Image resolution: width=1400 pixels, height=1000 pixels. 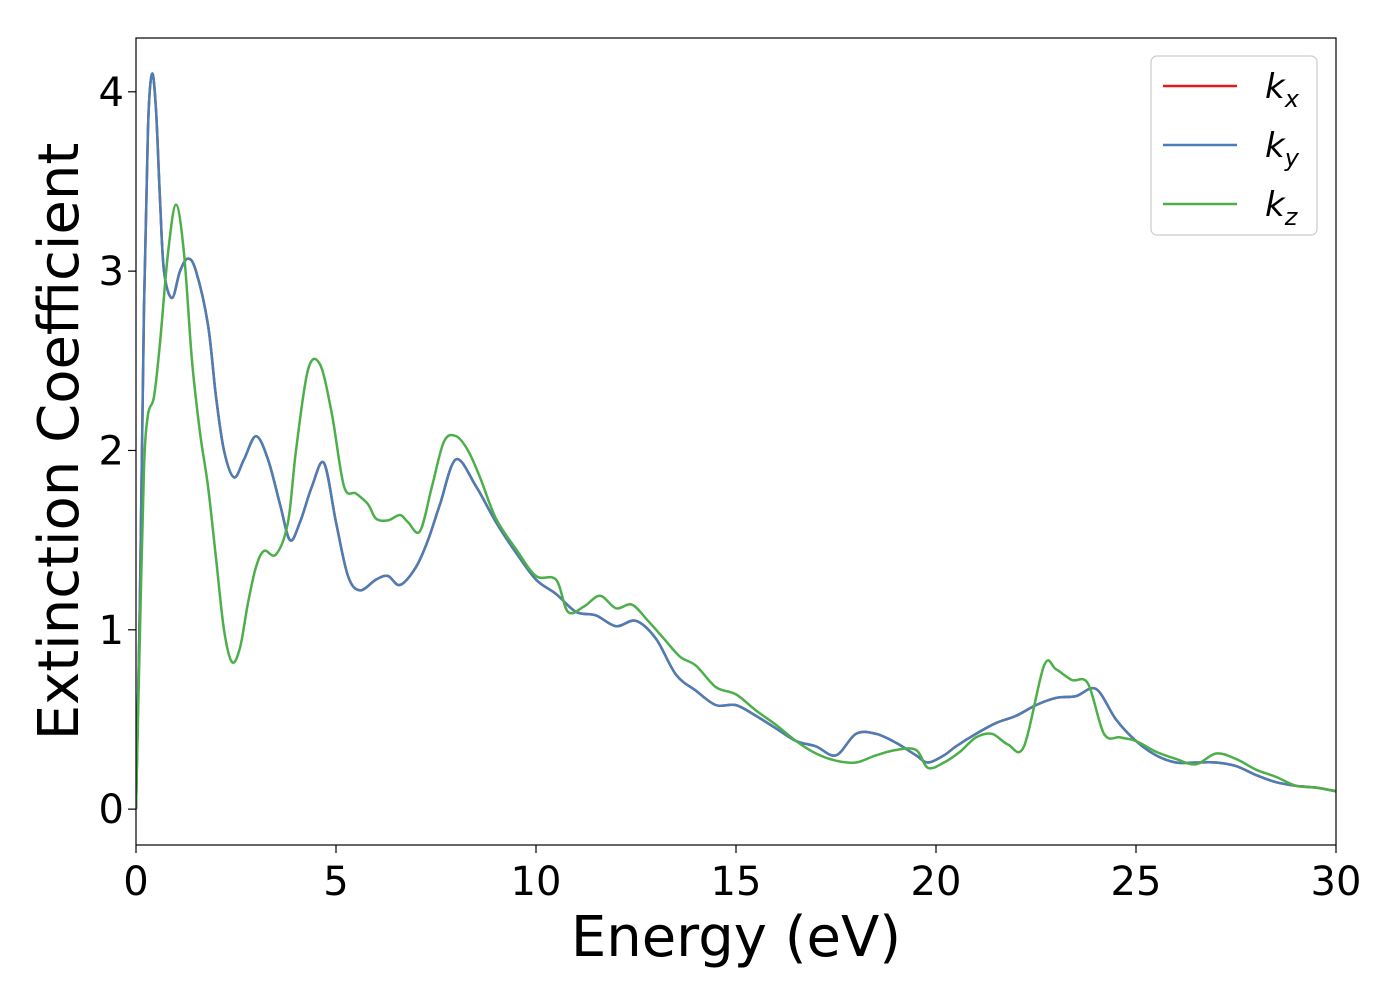 What do you see at coordinates (111, 810) in the screenshot?
I see `y-tick-label: 0` at bounding box center [111, 810].